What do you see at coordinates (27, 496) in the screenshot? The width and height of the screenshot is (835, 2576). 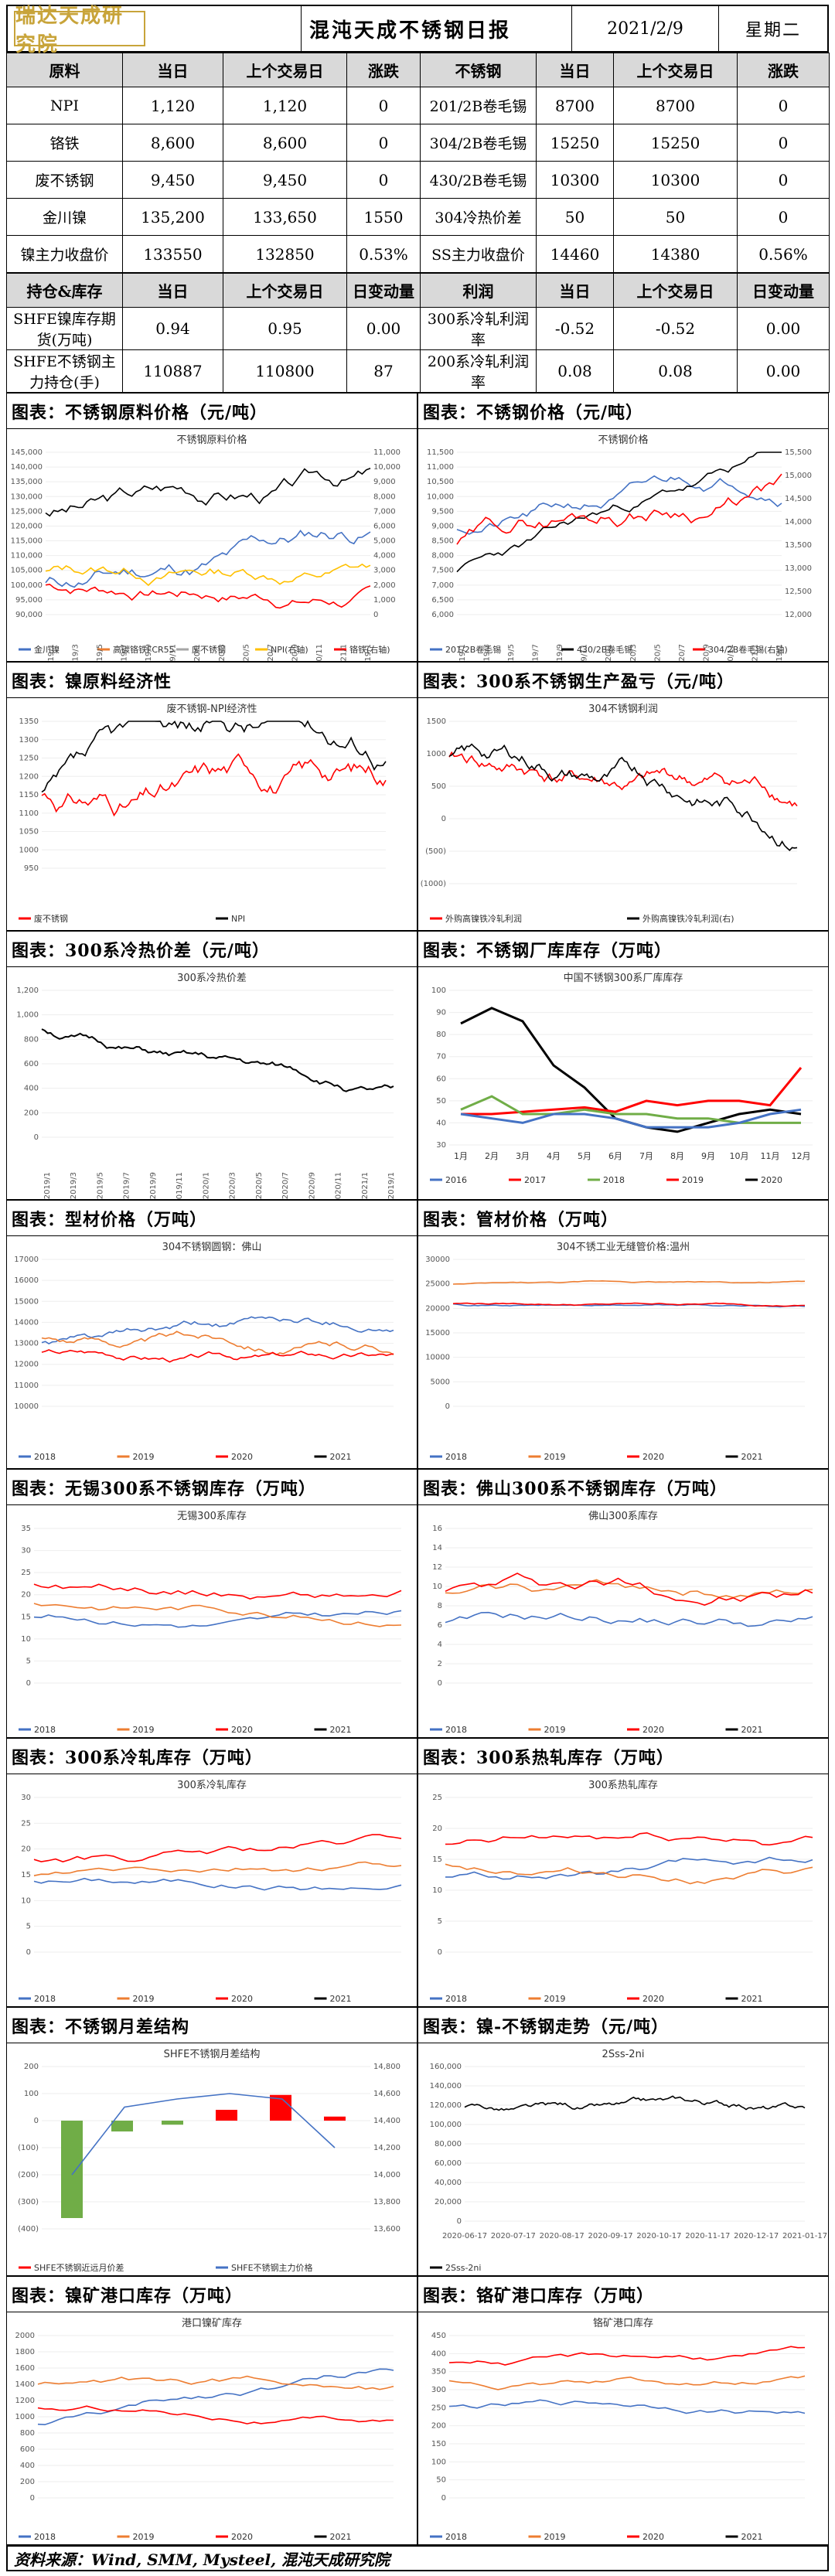 I see `y-tick-label: 130,000` at bounding box center [27, 496].